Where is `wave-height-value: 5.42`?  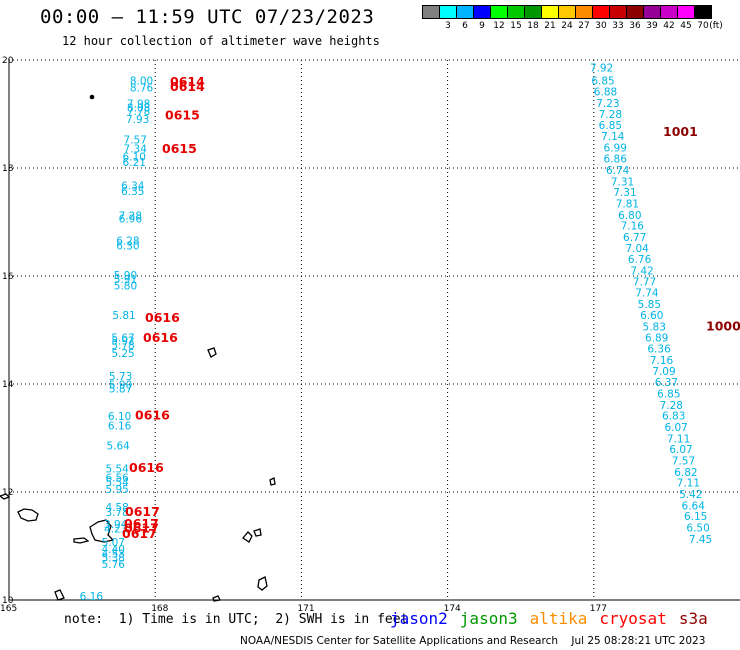
wave-height-value: 5.42 is located at coordinates (690, 495).